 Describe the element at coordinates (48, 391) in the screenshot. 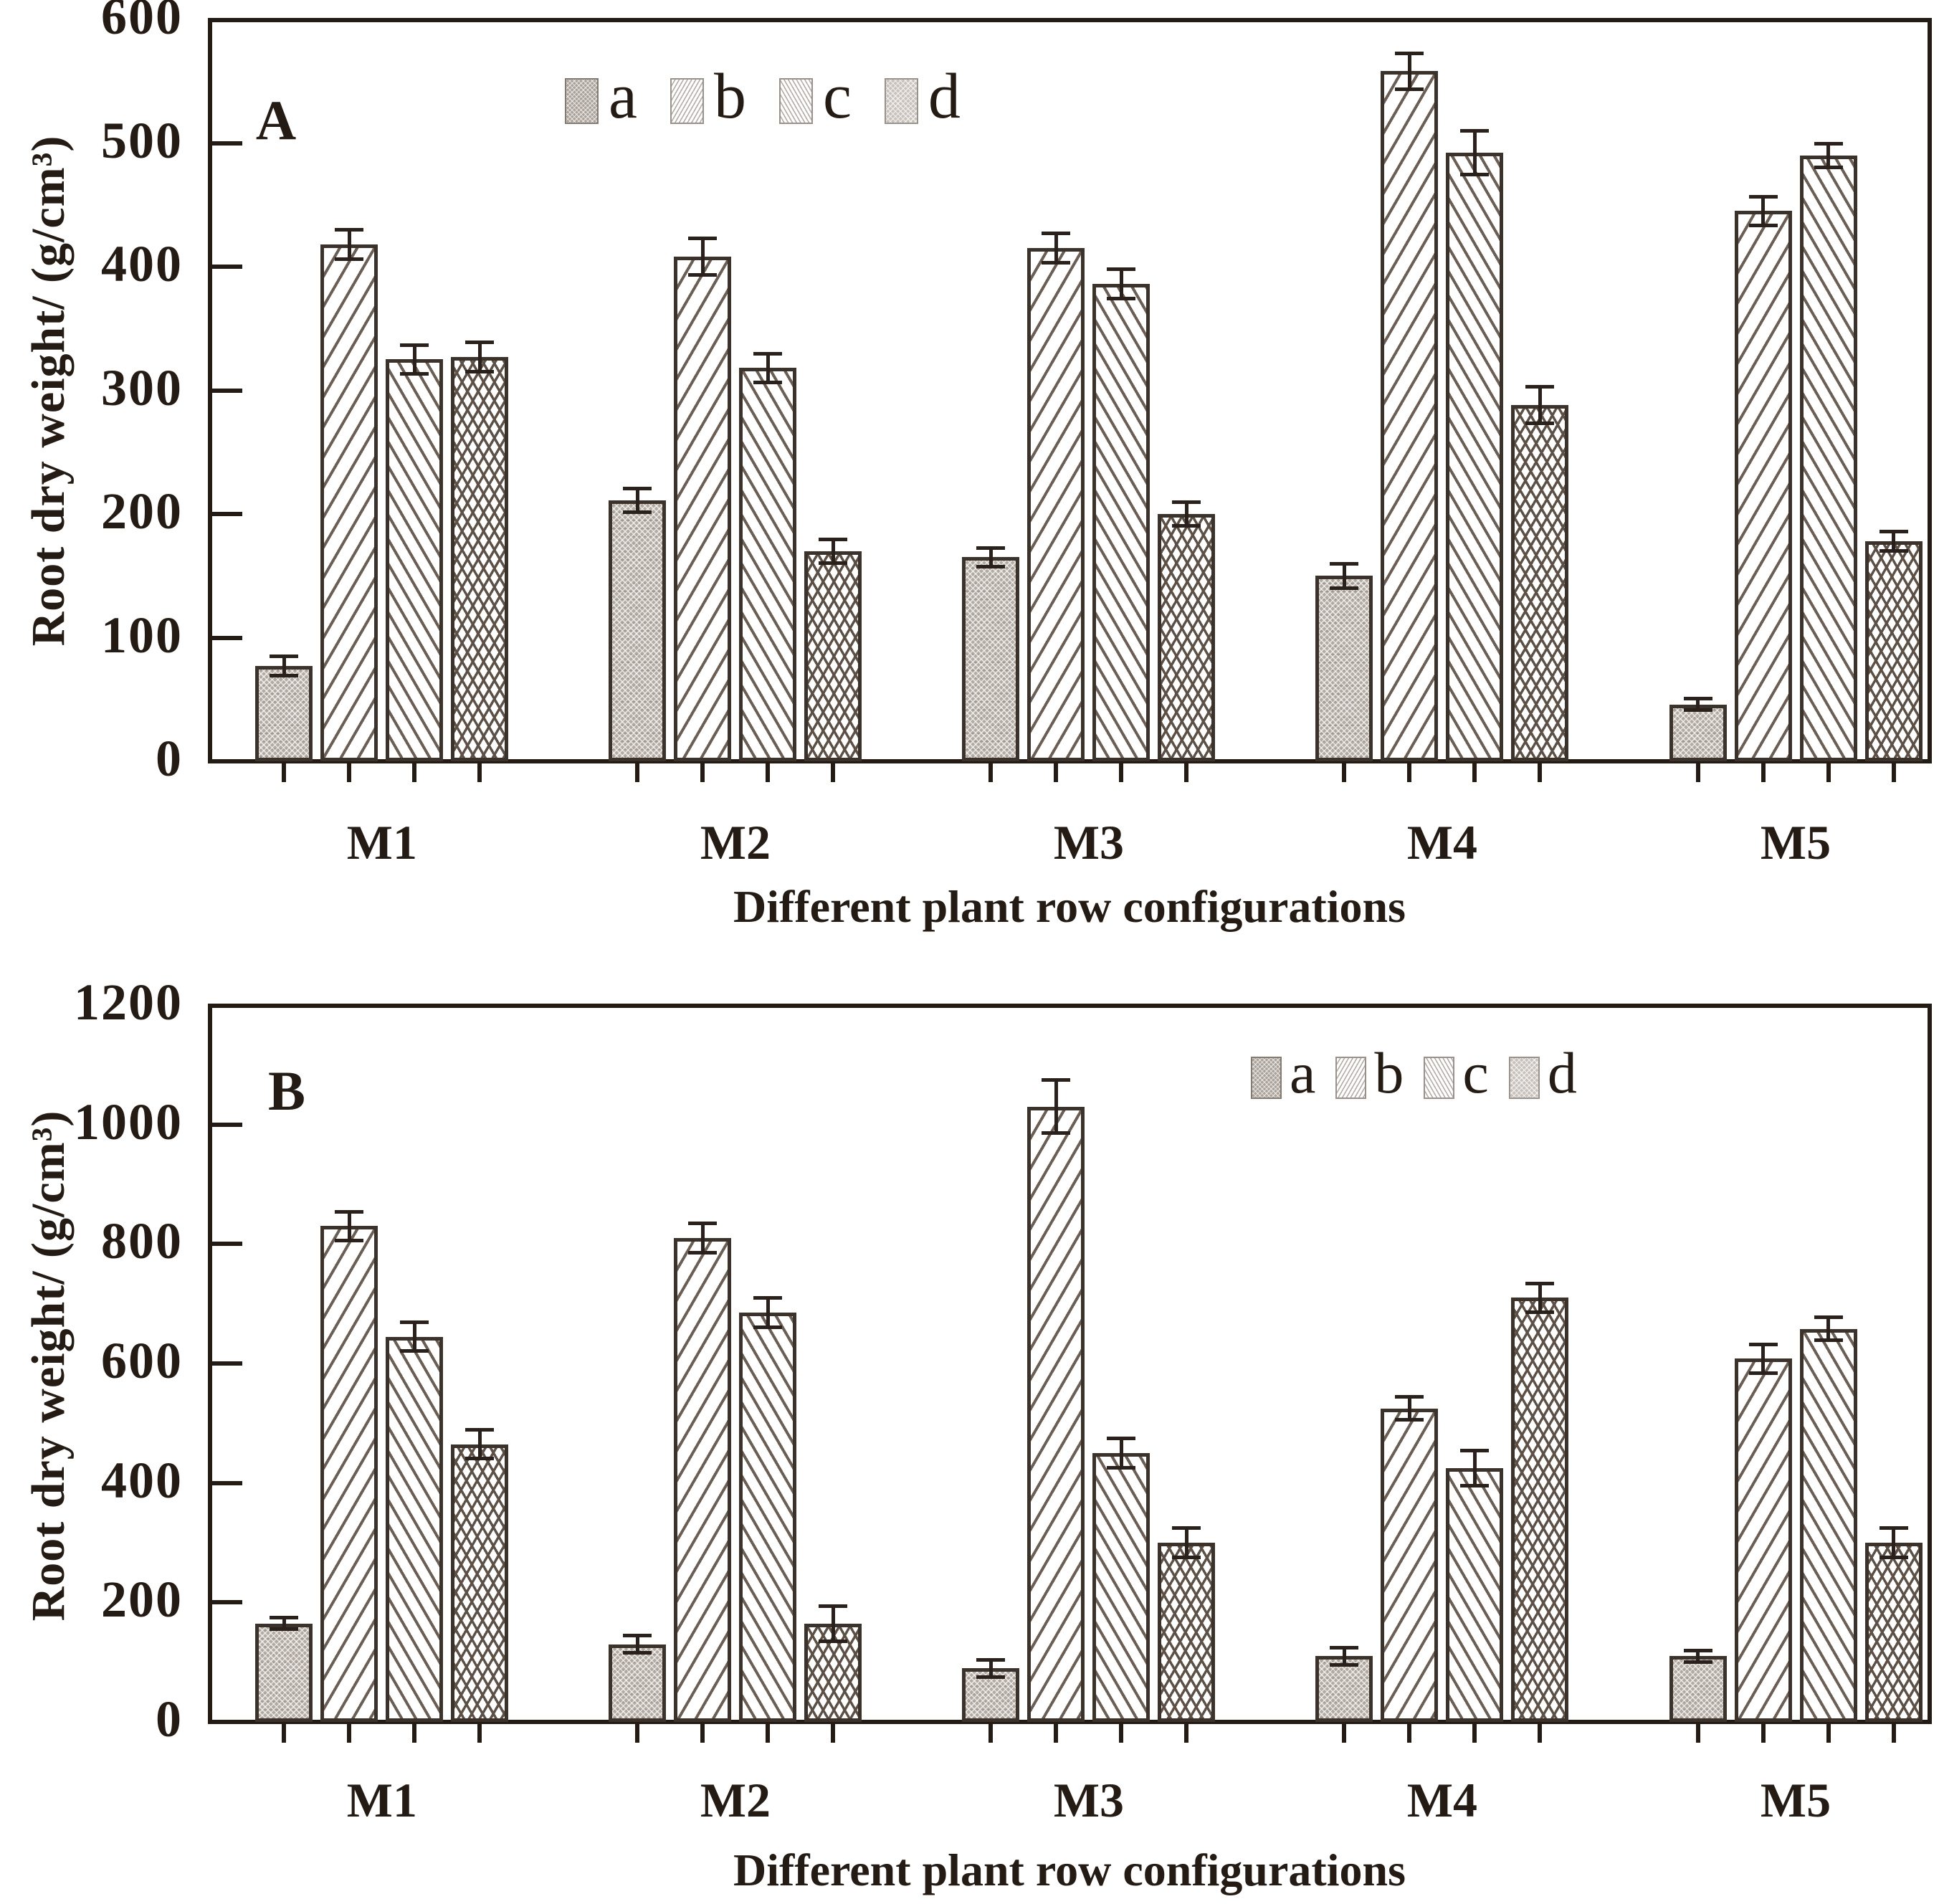

I see `y-axis-title-a: Root dry weight/ (g/cm³)` at that location.